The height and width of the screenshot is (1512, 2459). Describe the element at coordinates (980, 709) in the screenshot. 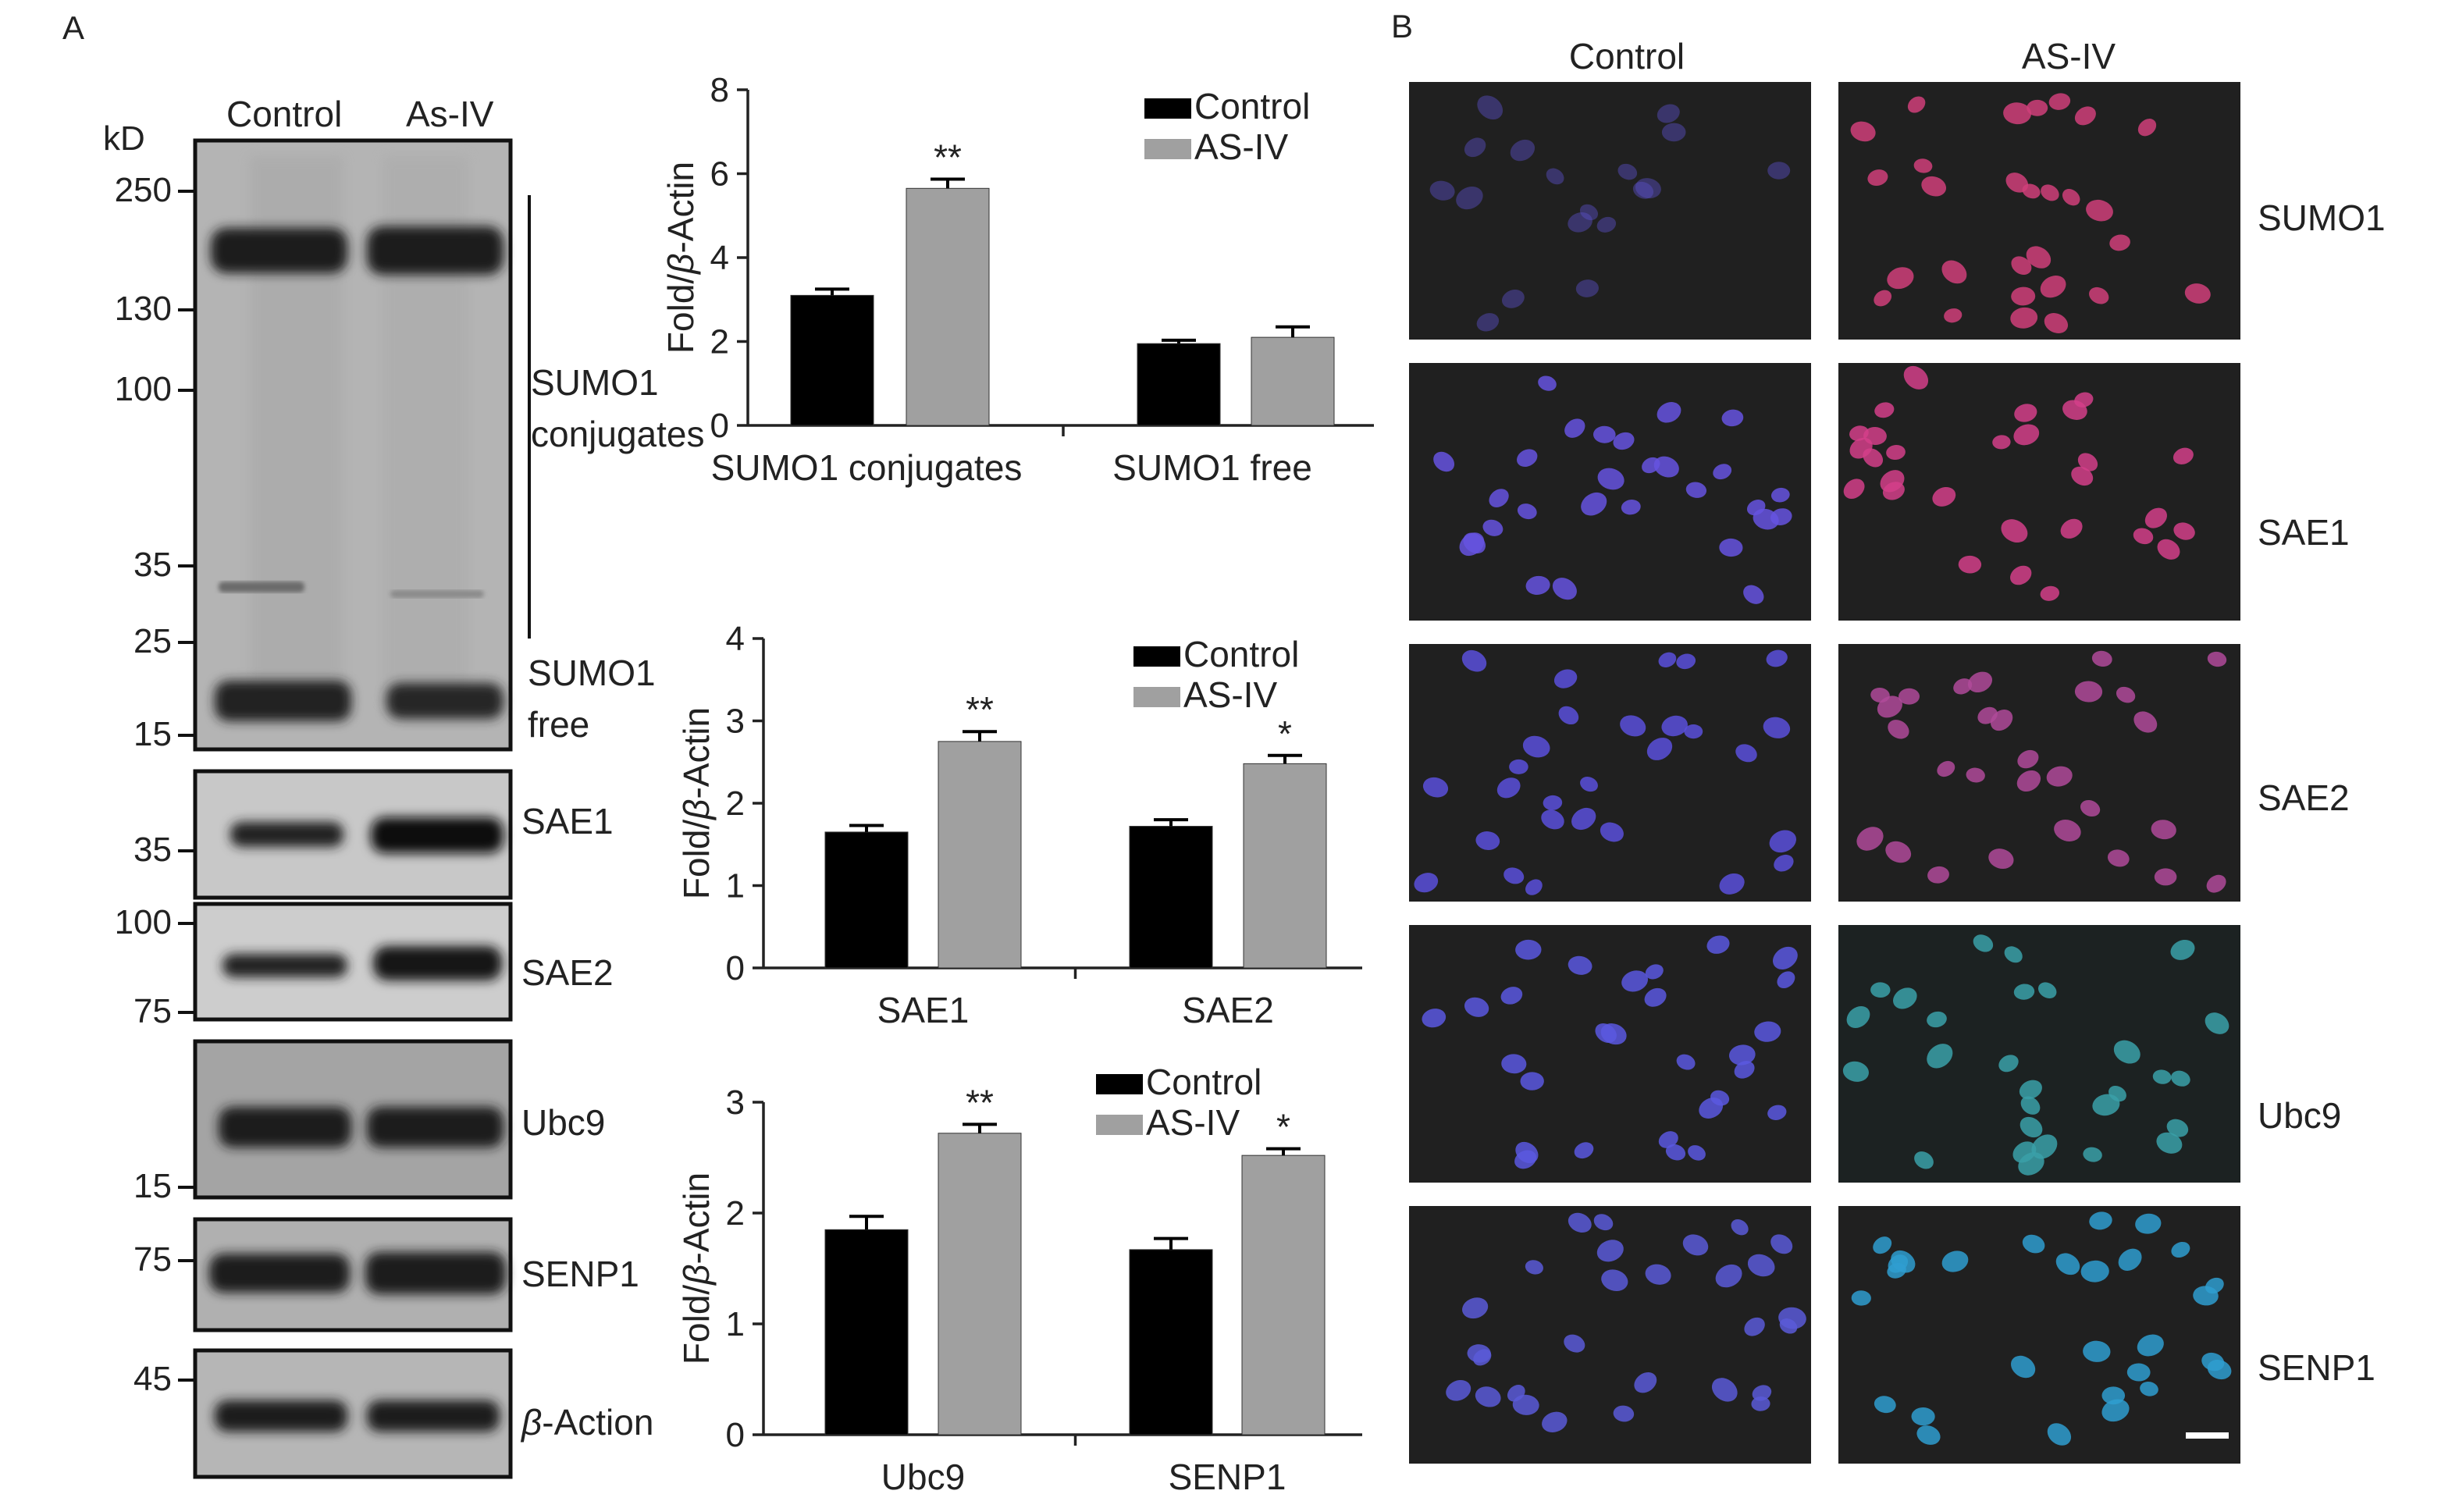

I see `significance-mark: **` at that location.